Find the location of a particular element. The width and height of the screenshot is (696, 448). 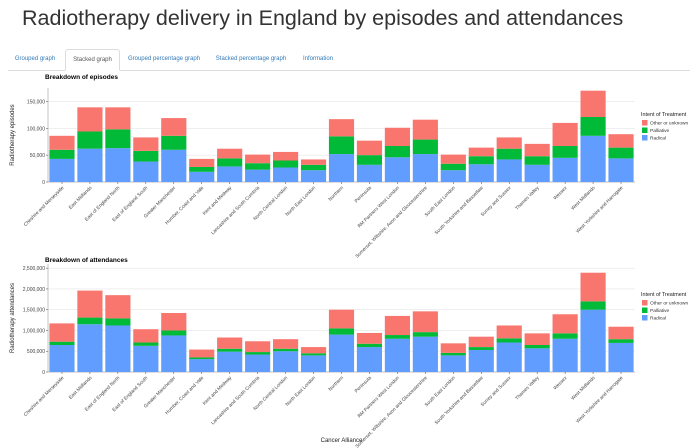

y-tick-label: 100,000 is located at coordinates (36, 129).